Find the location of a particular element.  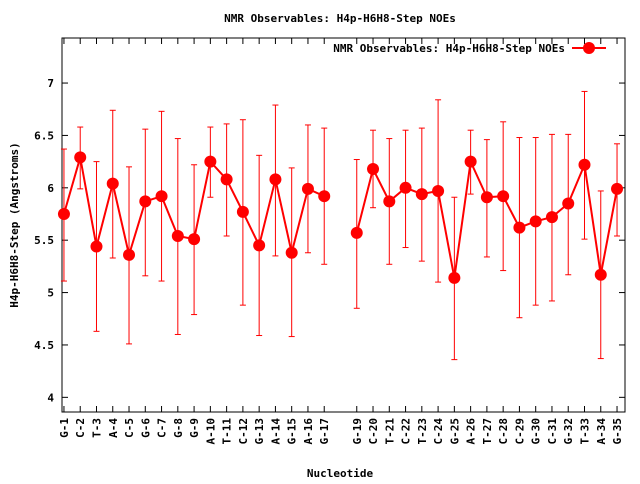

x-tick-label: G-19 is located at coordinates (357, 431).